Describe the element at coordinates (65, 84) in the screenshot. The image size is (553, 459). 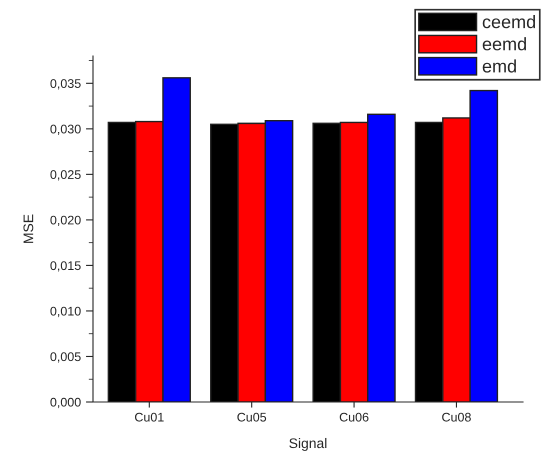
I see `y-tick-label: 0,035` at that location.